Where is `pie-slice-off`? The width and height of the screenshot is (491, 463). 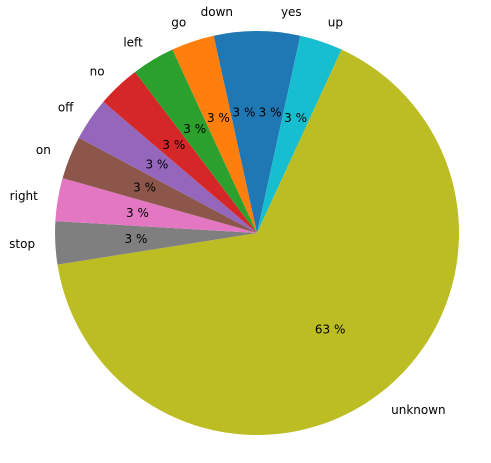 pie-slice-off is located at coordinates (168, 167).